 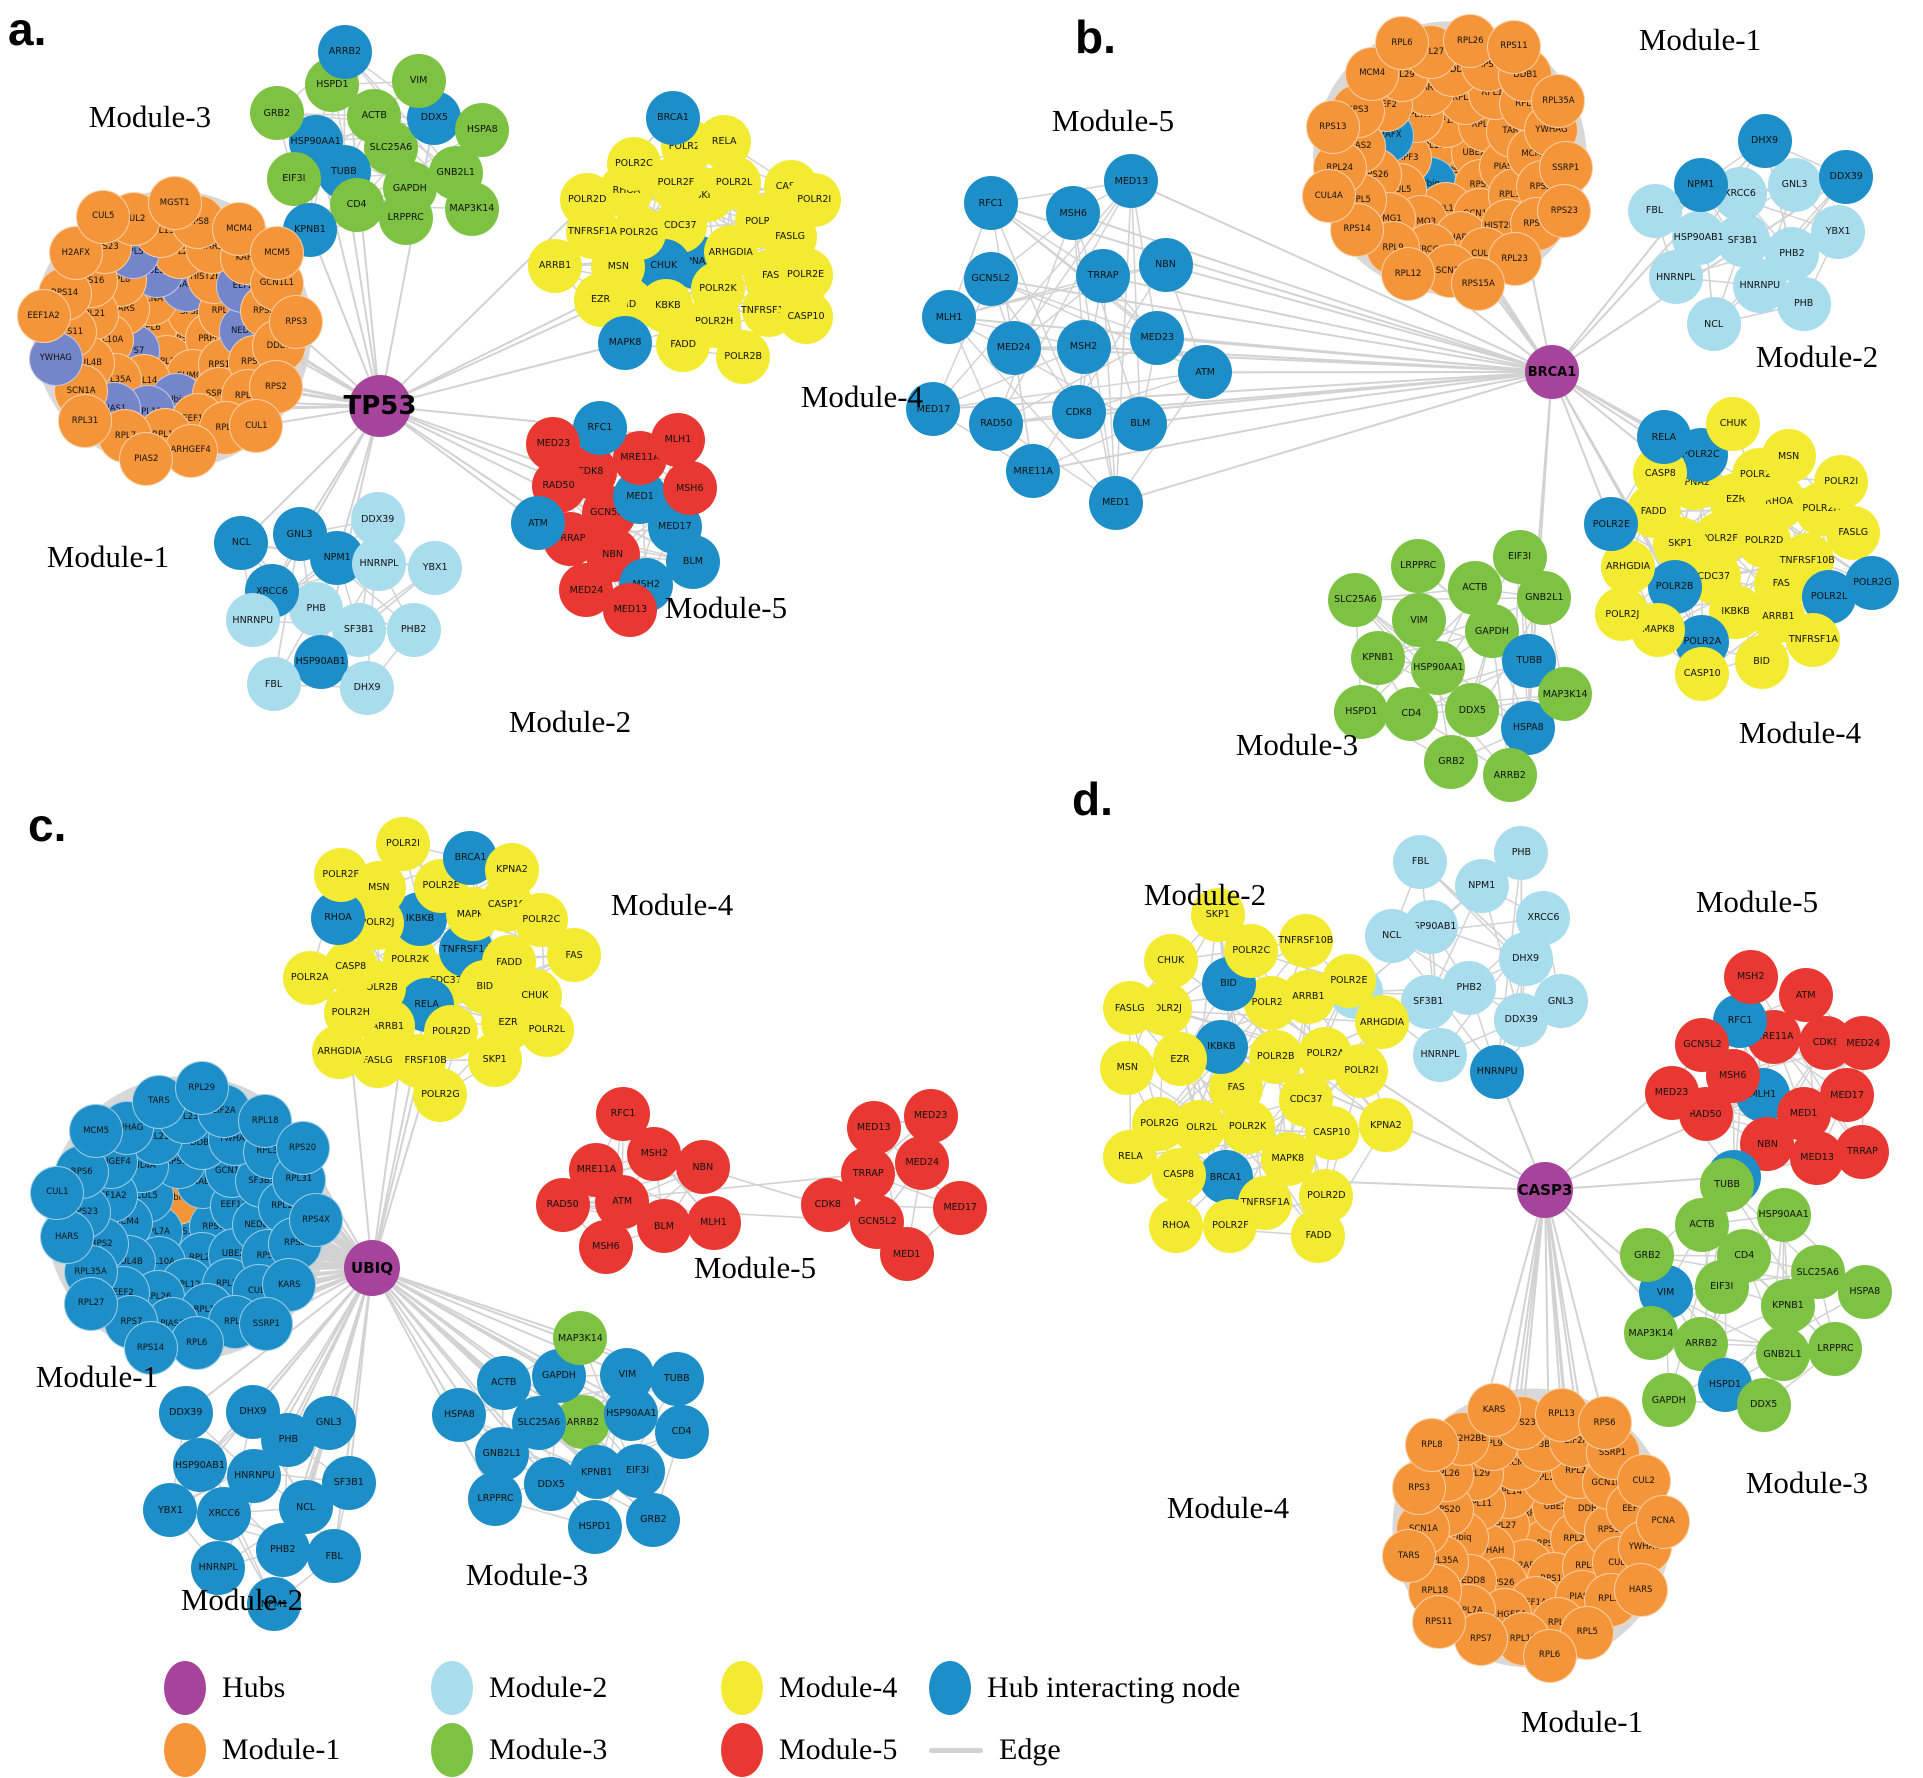 I want to click on node-ACTB: ACTB, so click(x=1475, y=588).